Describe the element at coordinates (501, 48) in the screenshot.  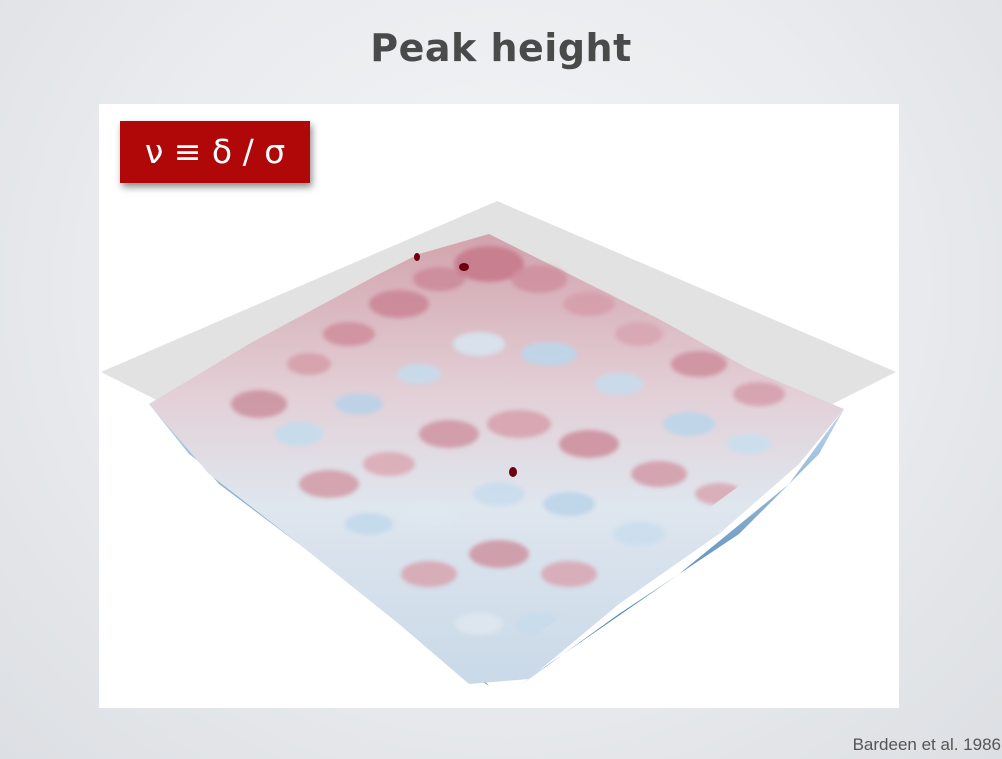
I see `slide-title: Peak height` at that location.